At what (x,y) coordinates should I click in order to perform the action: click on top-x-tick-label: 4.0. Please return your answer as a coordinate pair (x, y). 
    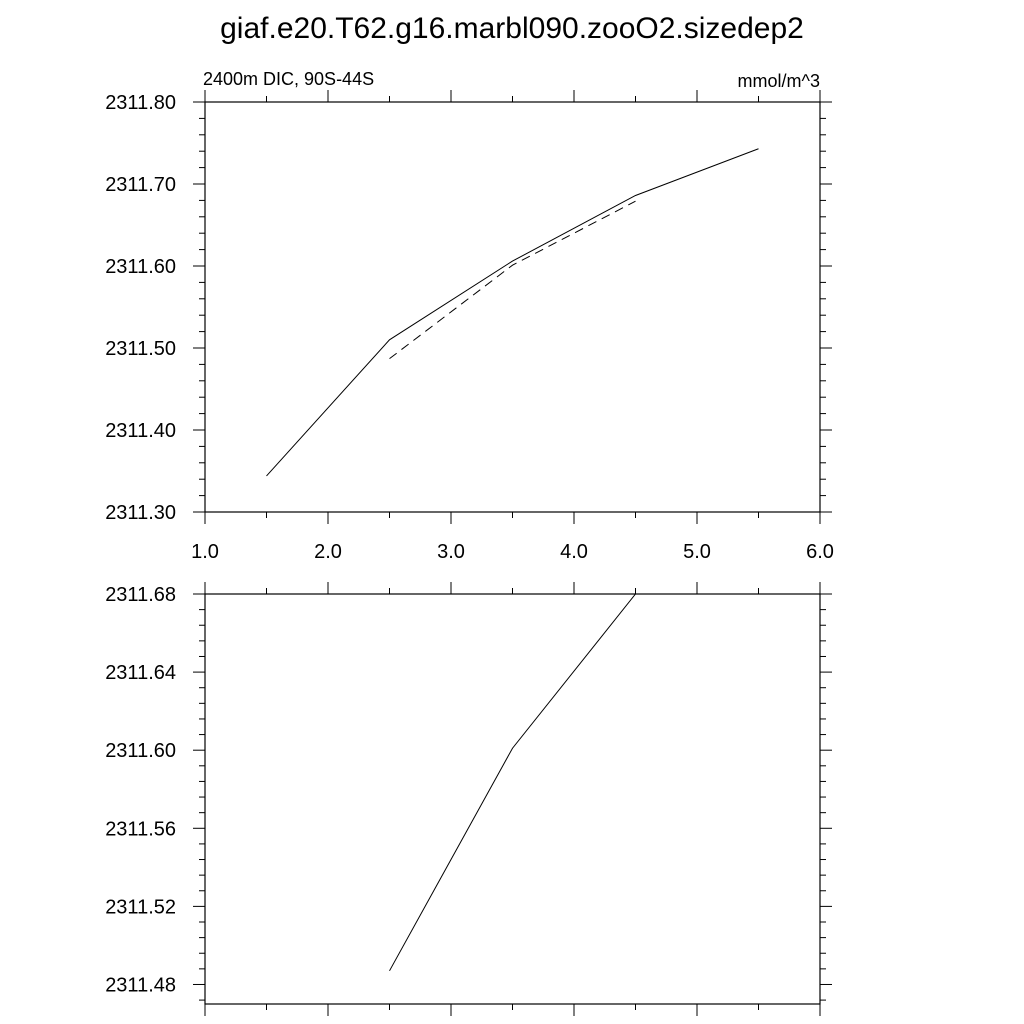
    Looking at the image, I should click on (574, 552).